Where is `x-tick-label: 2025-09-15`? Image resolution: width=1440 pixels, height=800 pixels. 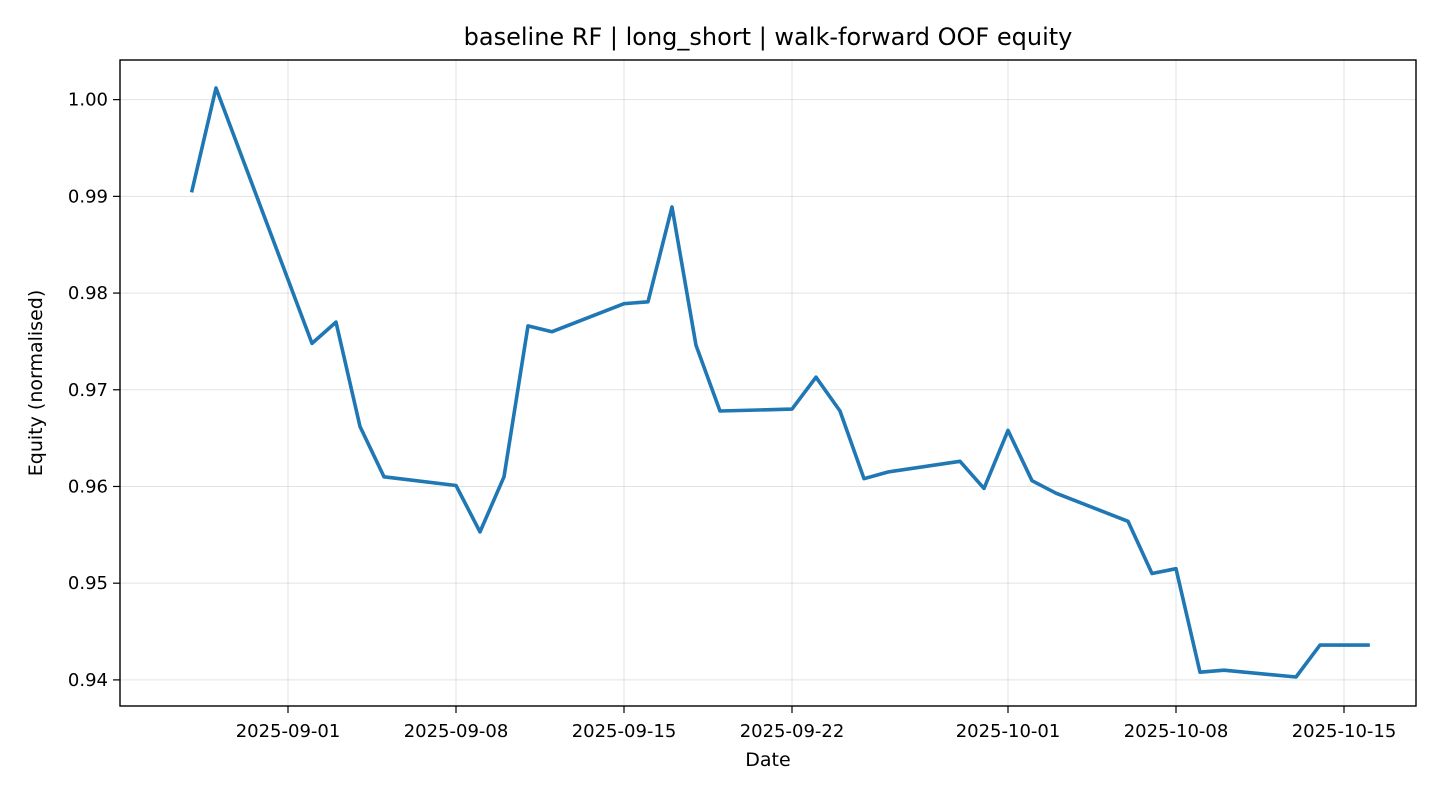 x-tick-label: 2025-09-15 is located at coordinates (624, 731).